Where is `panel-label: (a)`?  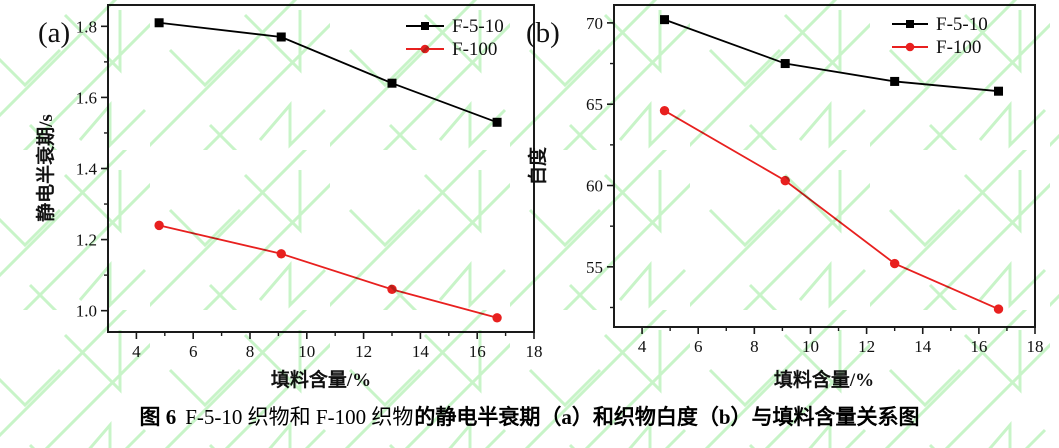
panel-label: (a) is located at coordinates (54, 33).